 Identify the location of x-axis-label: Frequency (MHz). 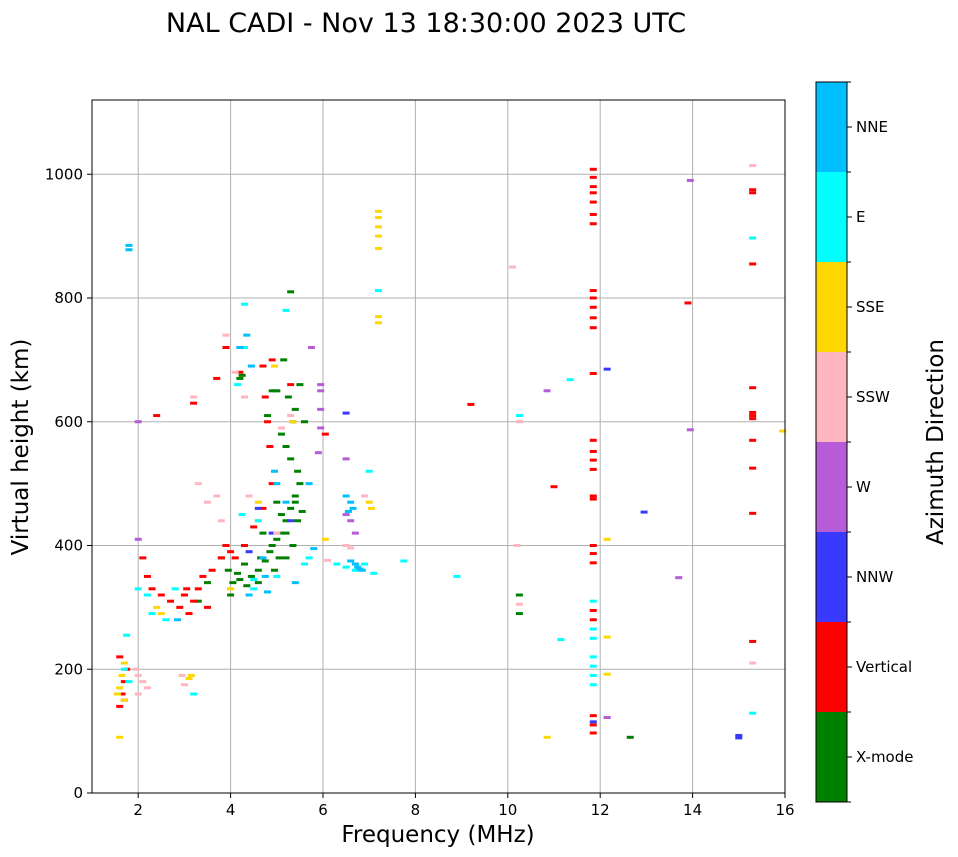
(437, 835).